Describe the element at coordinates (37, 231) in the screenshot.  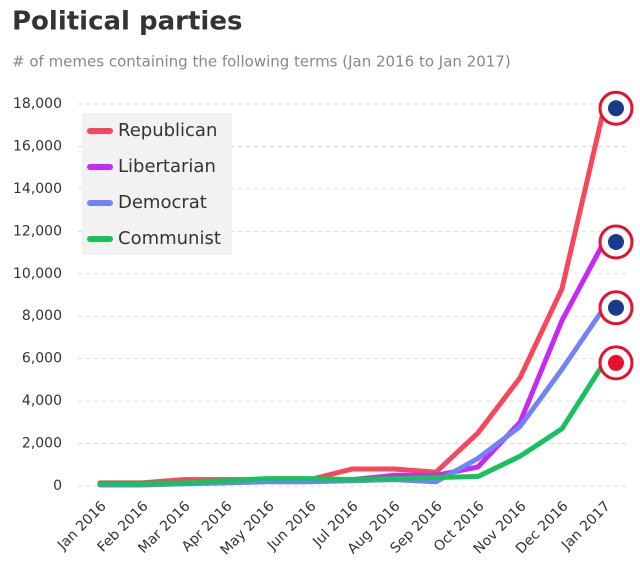
I see `y-tick-label: 12,000` at that location.